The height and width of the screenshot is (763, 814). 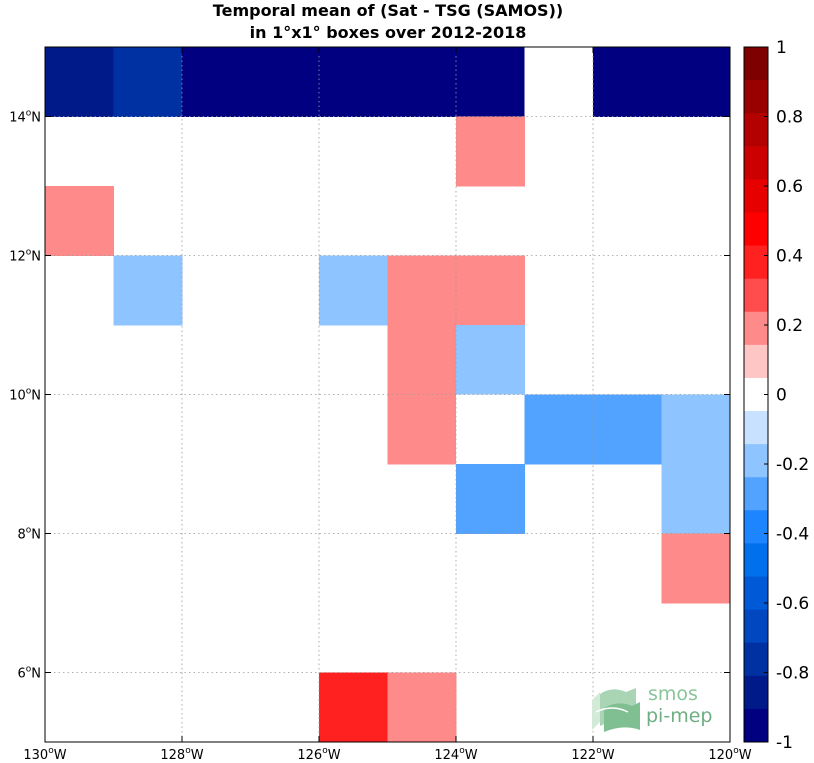 I want to click on x-tick-label: 120oW, so click(x=729, y=754).